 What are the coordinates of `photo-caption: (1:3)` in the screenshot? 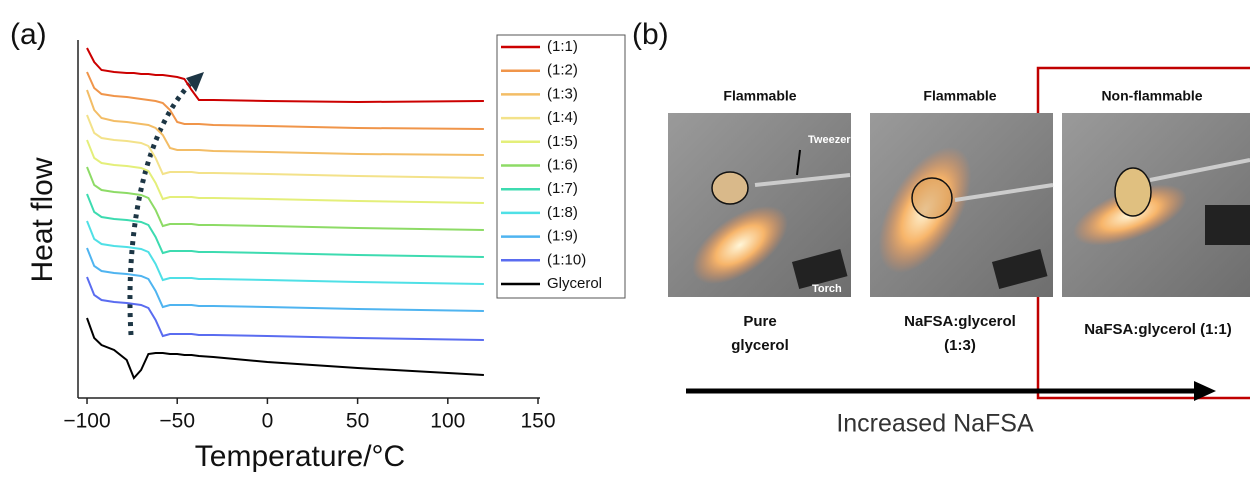 It's located at (960, 345).